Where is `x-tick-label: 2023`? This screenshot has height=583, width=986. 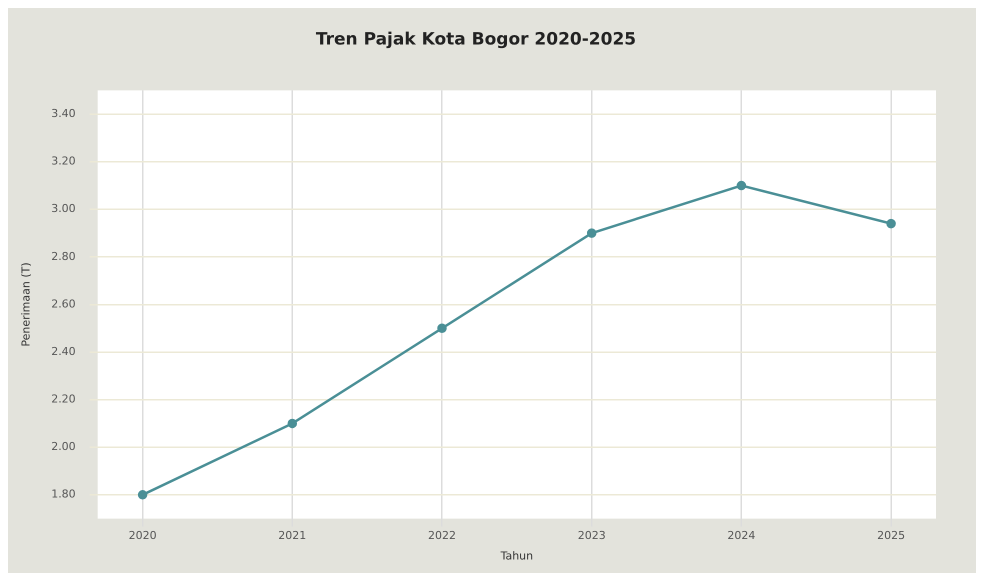
x-tick-label: 2023 is located at coordinates (592, 535).